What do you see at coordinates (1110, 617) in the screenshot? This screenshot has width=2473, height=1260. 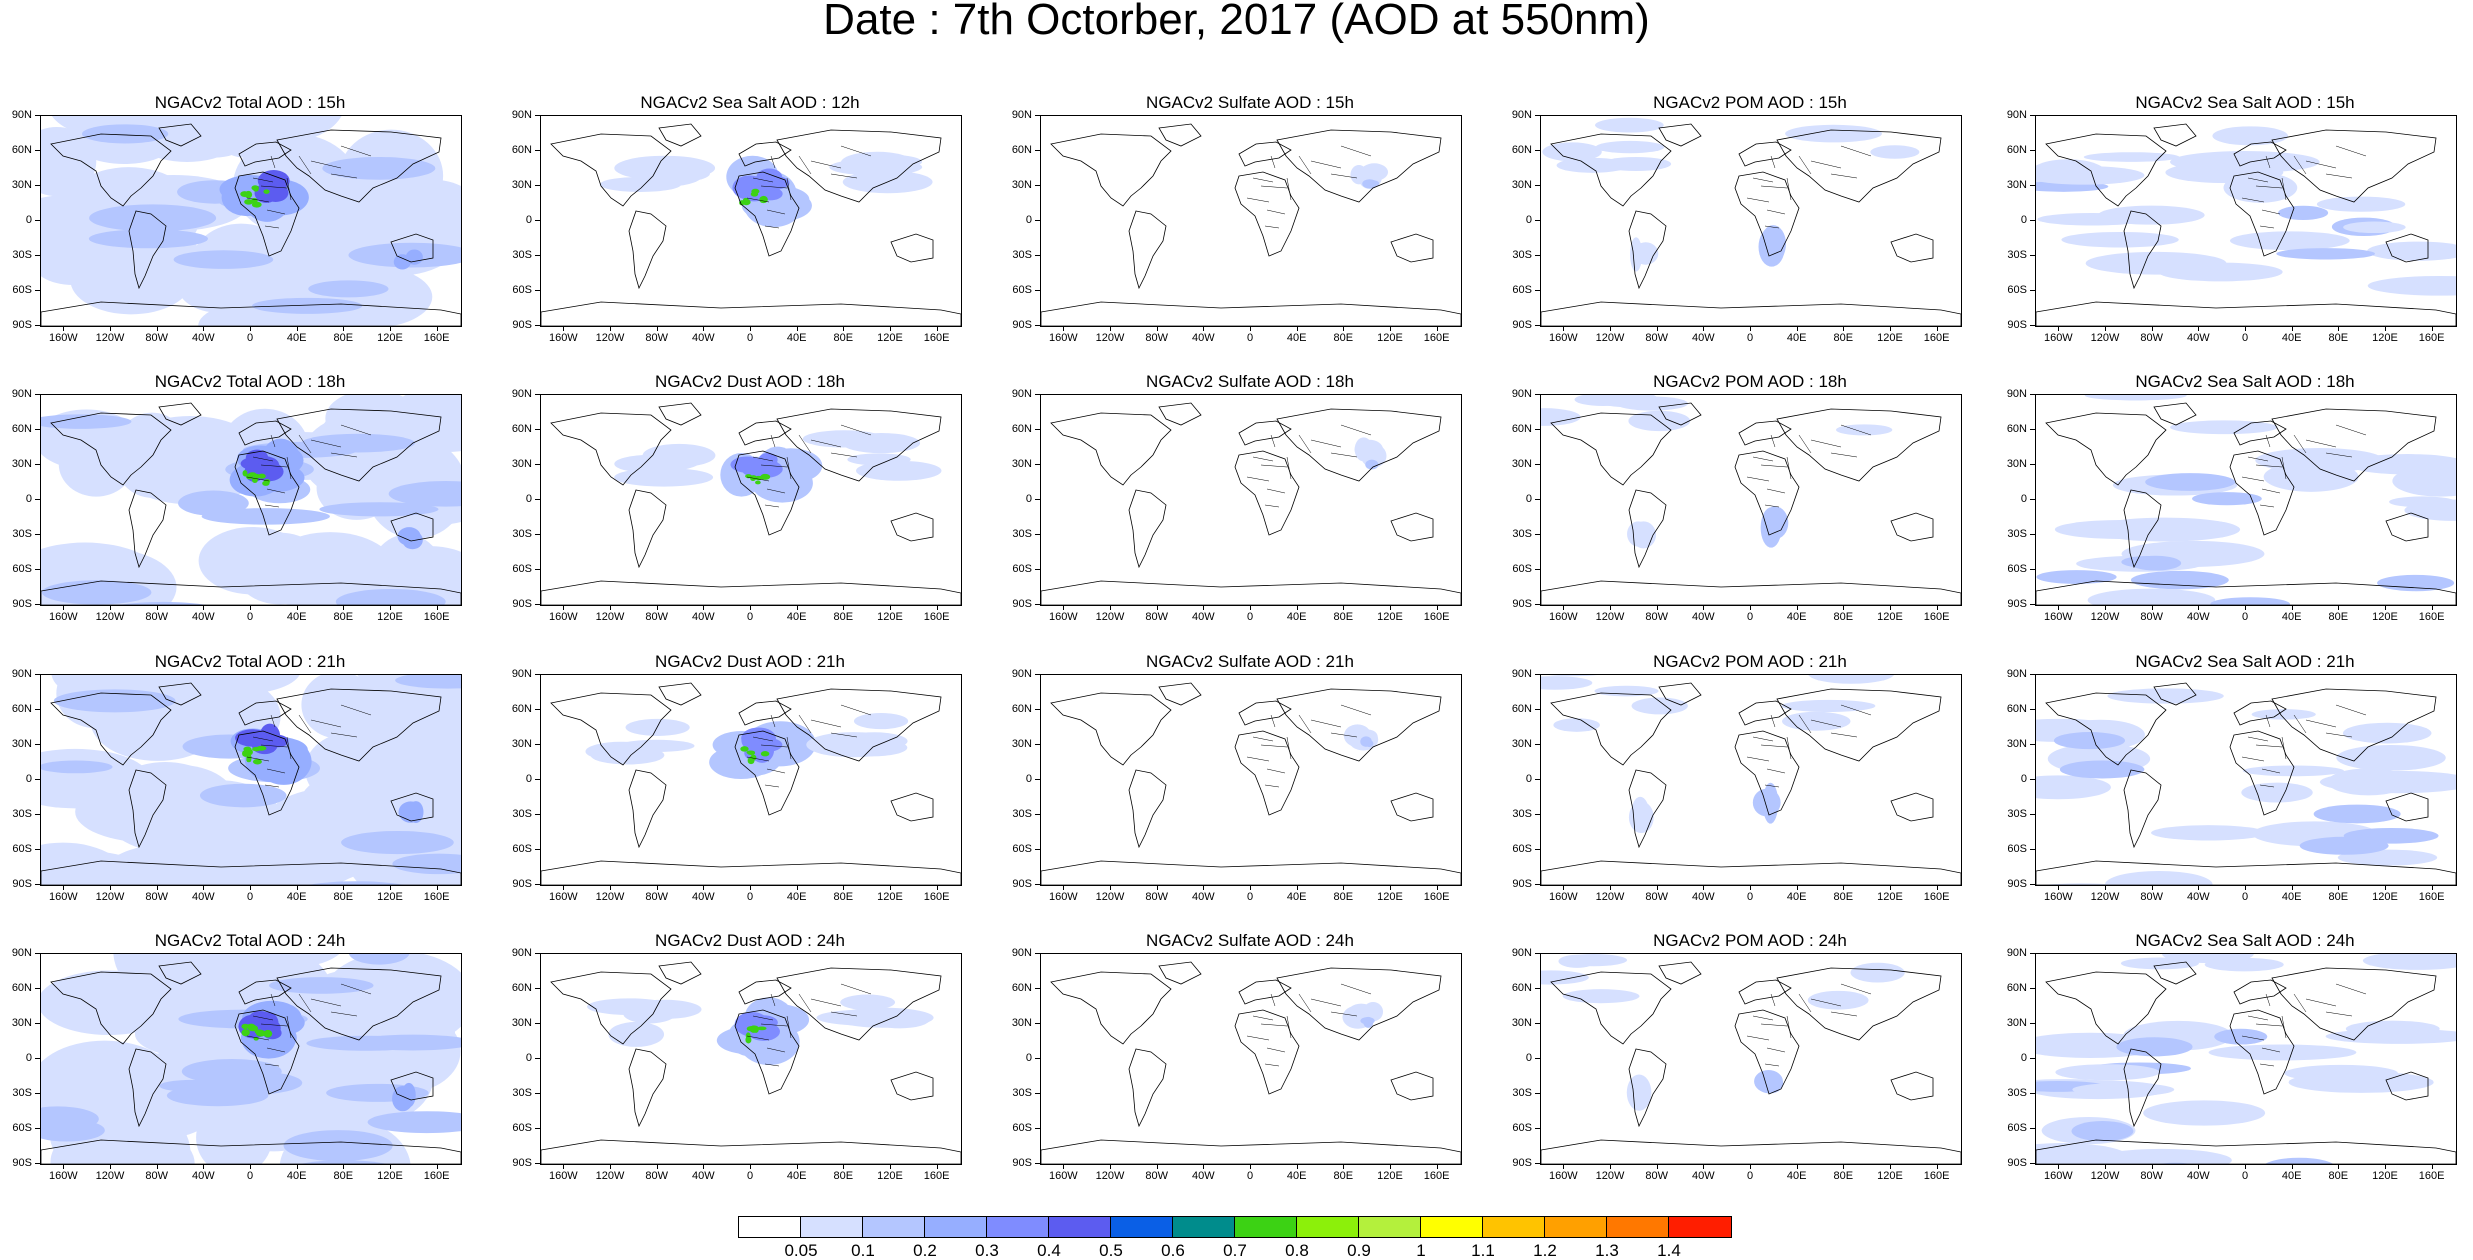 I see `longitude-label: 120W` at bounding box center [1110, 617].